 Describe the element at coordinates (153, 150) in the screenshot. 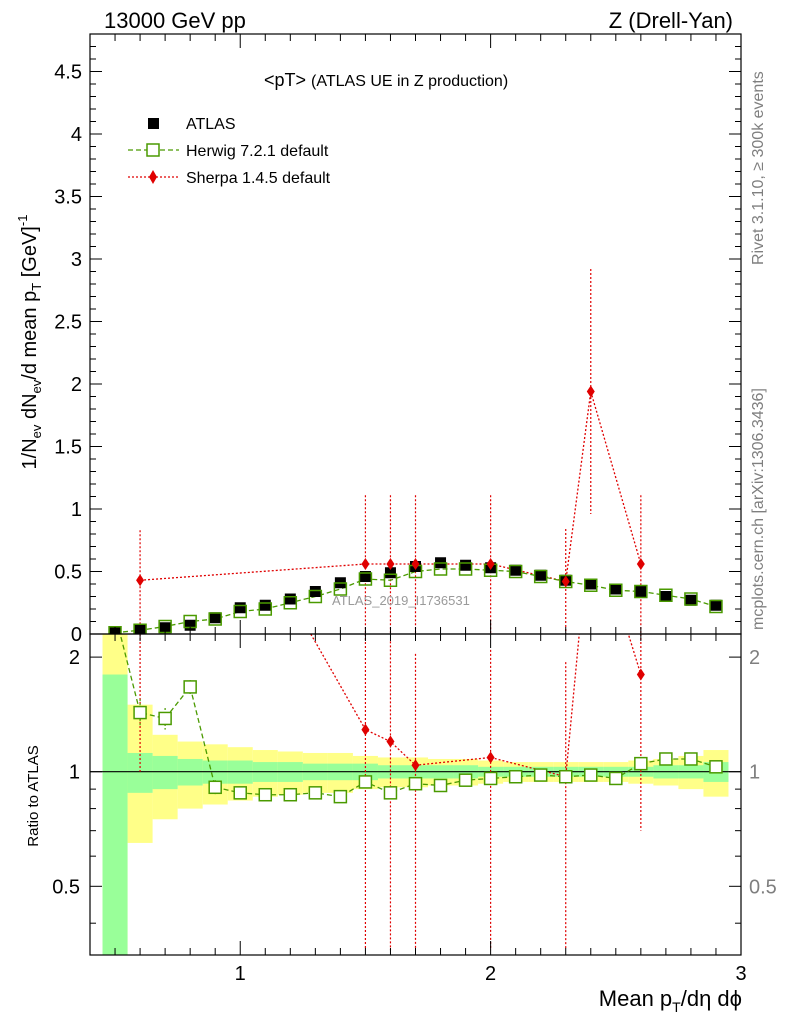

I see `legend-marker-herwig` at that location.